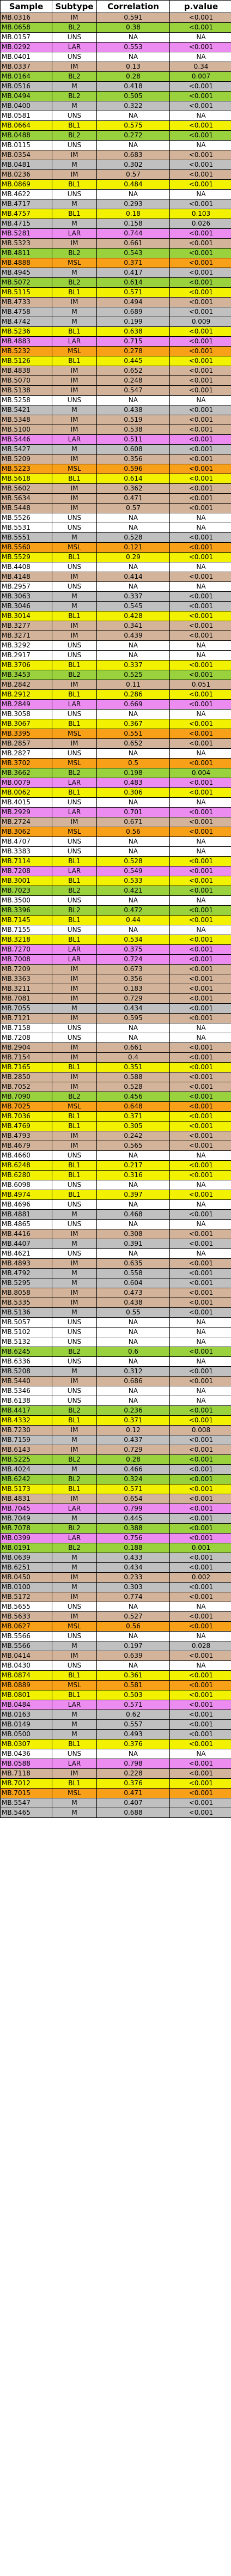 This screenshot has width=231, height=2576. What do you see at coordinates (26, 557) in the screenshot?
I see `row-sample: MB.5529` at bounding box center [26, 557].